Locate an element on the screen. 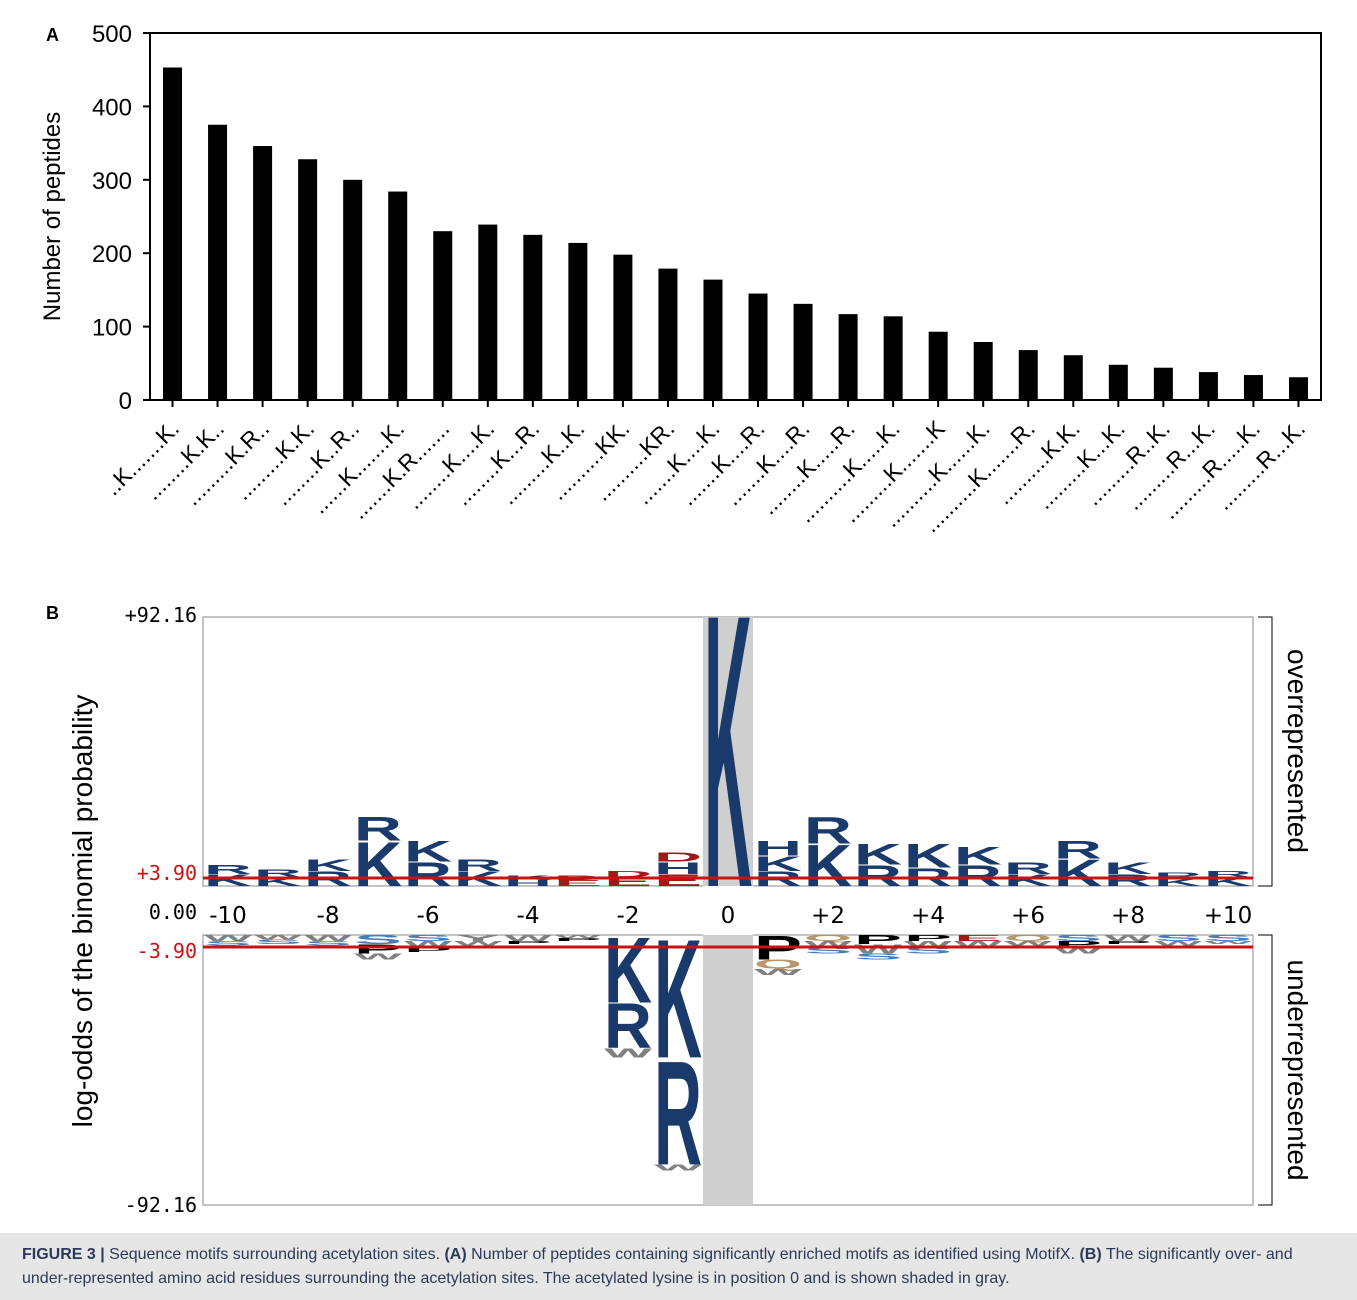  y-axis-label: log-odds of the binomial probability is located at coordinates (82, 911).